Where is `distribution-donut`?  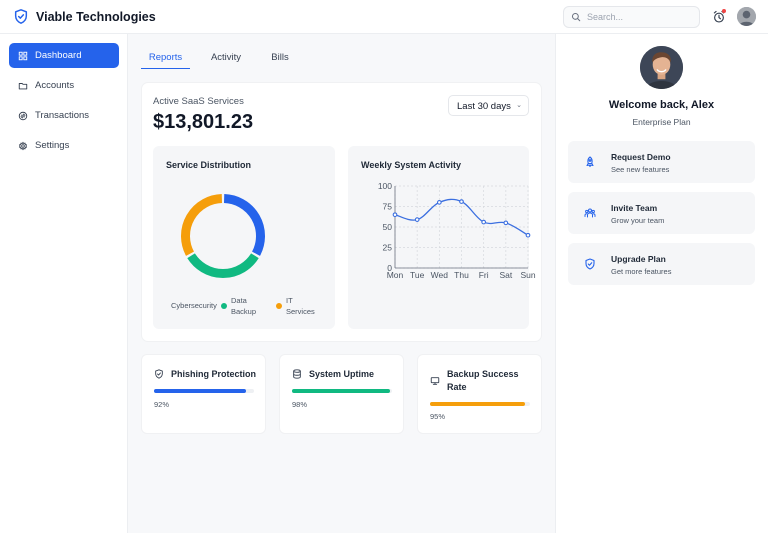 distribution-donut is located at coordinates (223, 236).